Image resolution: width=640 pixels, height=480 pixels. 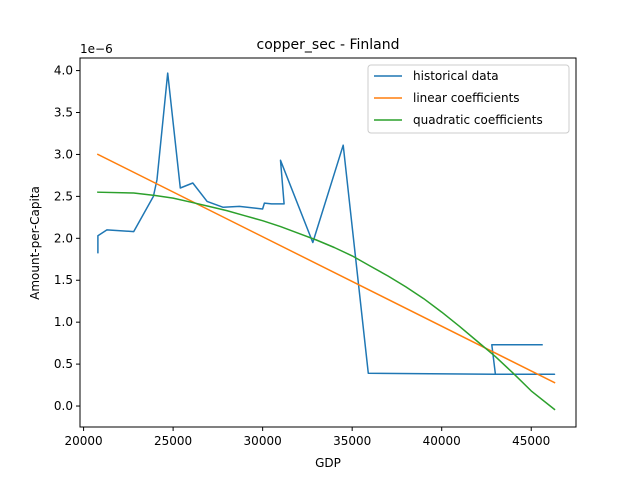 What do you see at coordinates (63, 154) in the screenshot?
I see `y-tick-label: 3.0` at bounding box center [63, 154].